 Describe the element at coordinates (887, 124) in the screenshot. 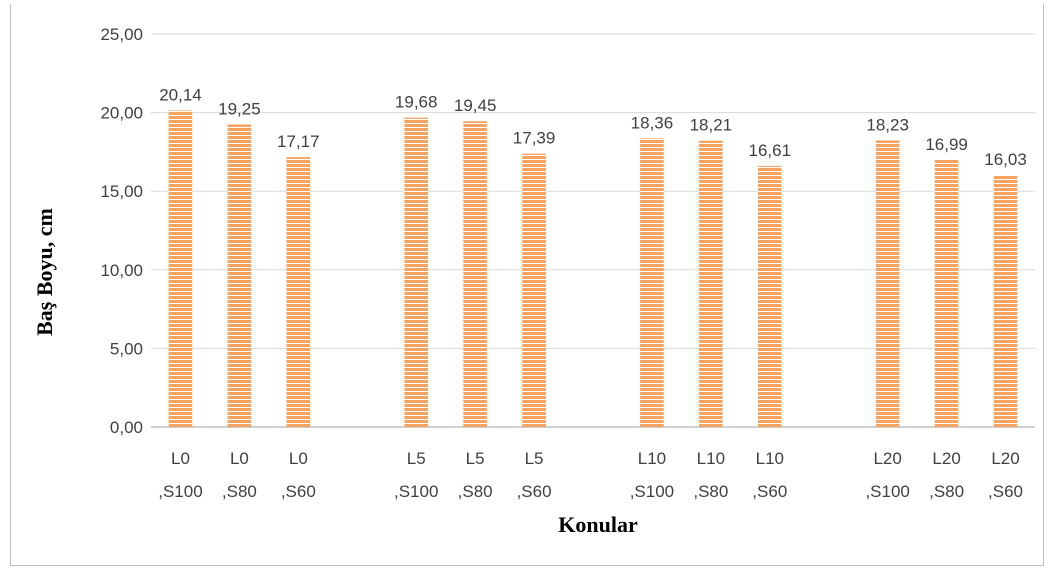

I see `data-label: 18,23` at that location.